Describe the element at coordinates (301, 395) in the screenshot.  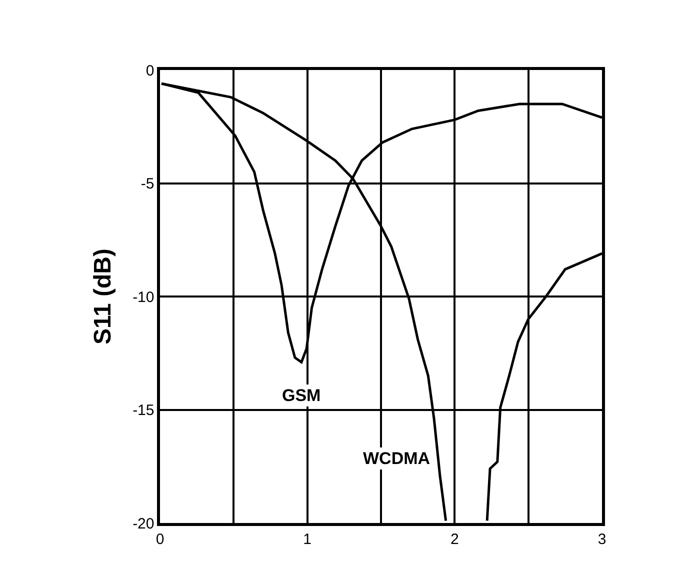
I see `series-label: GSM` at that location.